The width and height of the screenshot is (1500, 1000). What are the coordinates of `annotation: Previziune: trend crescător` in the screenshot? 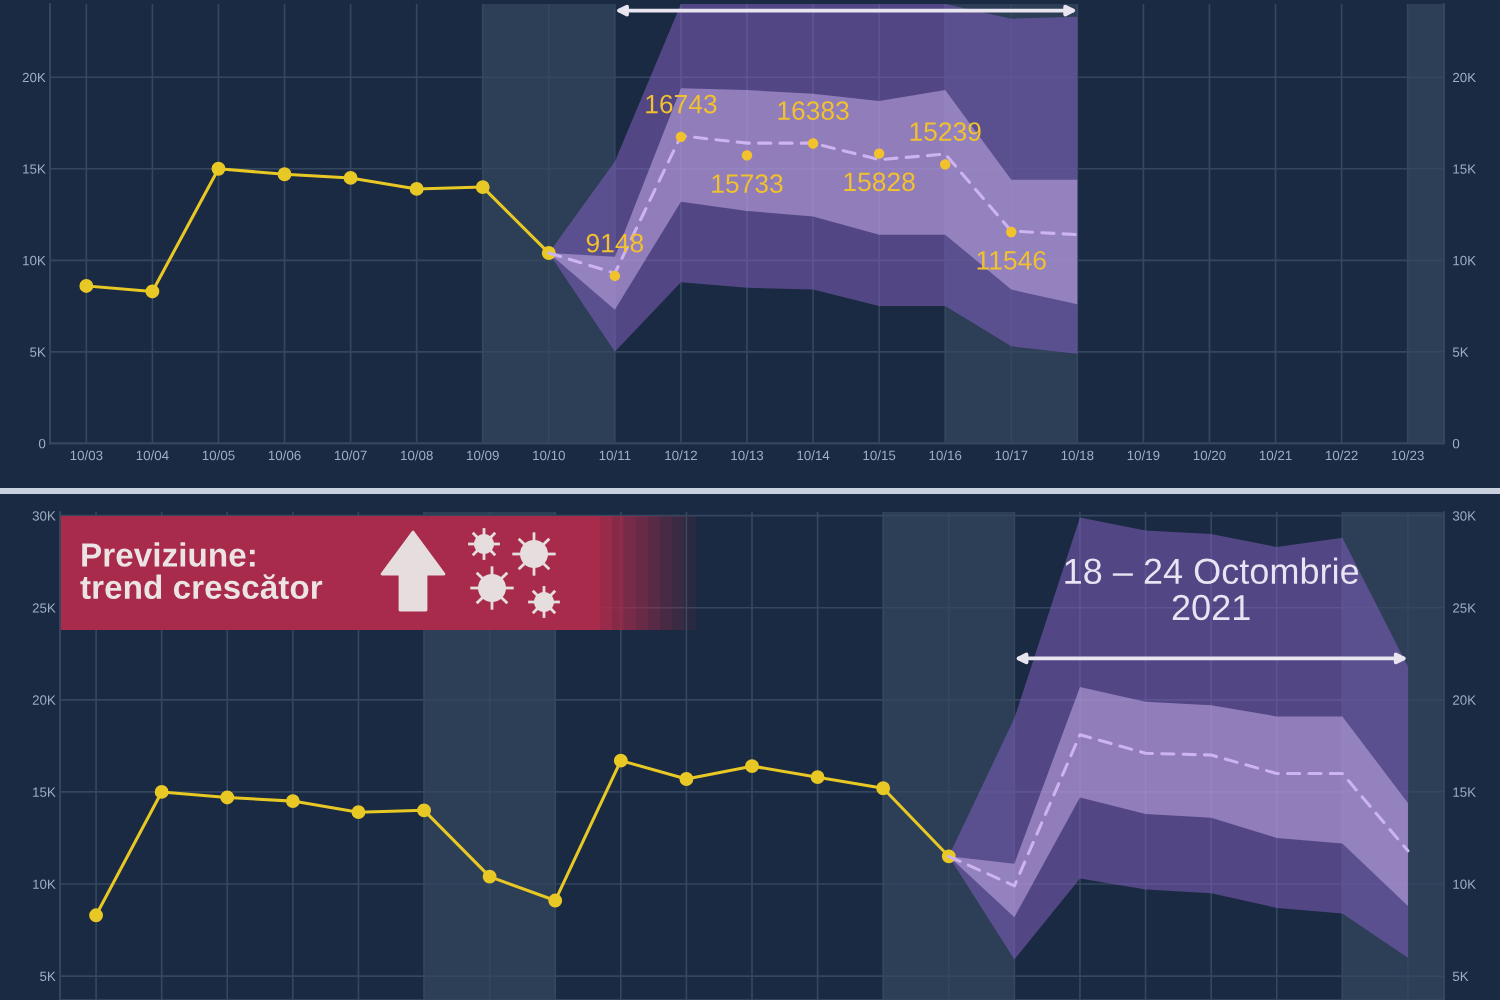 It's located at (201, 571).